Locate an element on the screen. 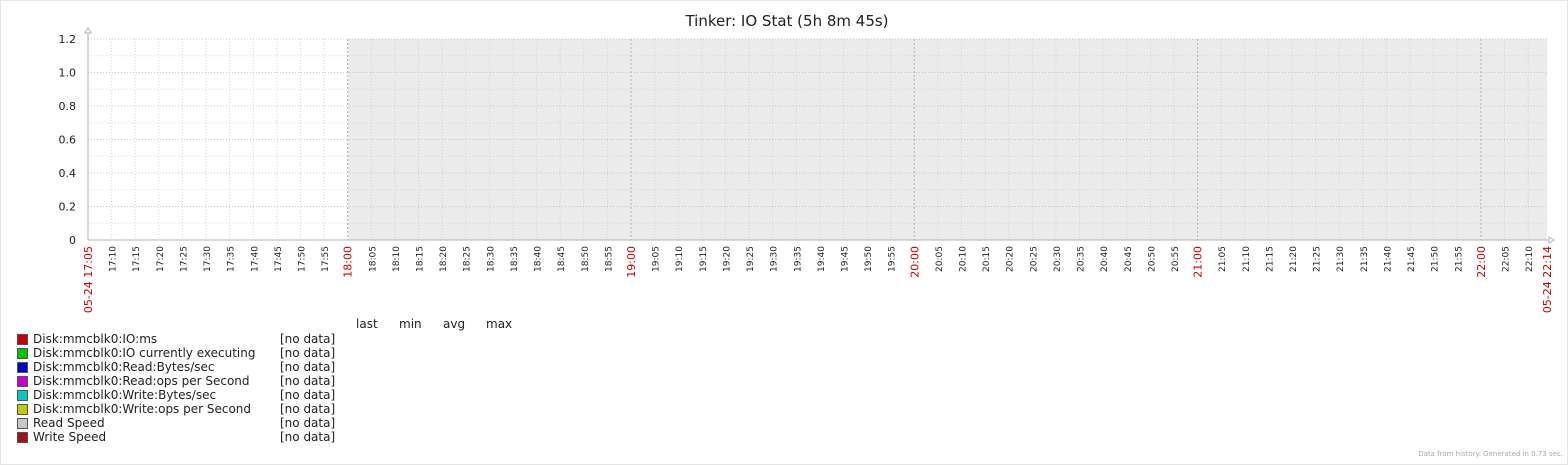 This screenshot has width=1568, height=466. legend-header-min: min is located at coordinates (410, 324).